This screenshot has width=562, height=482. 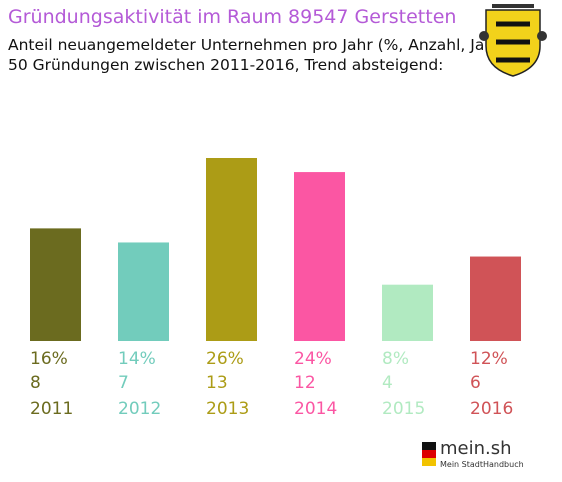 I want to click on count-label-2015: 4, so click(x=387, y=383).